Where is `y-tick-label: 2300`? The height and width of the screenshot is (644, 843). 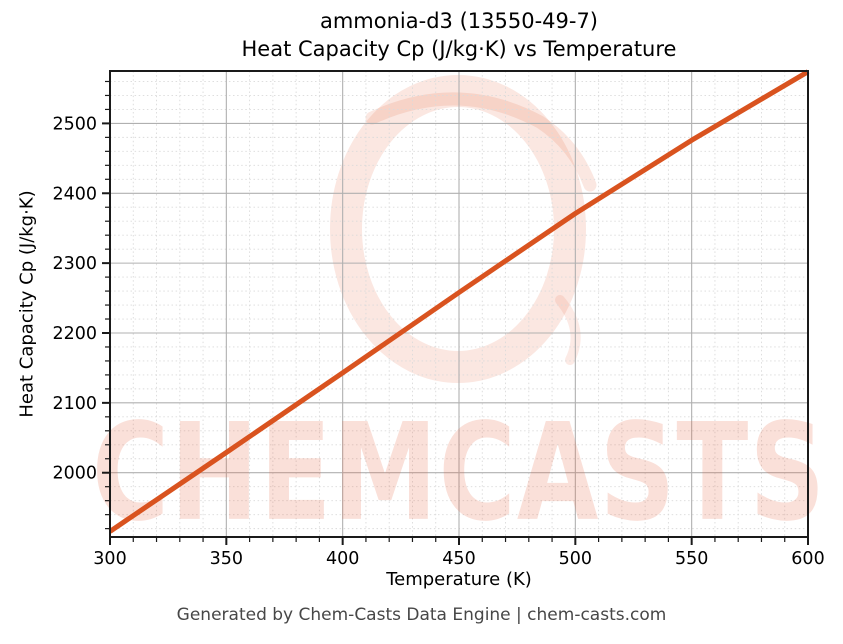
y-tick-label: 2300 is located at coordinates (74, 264).